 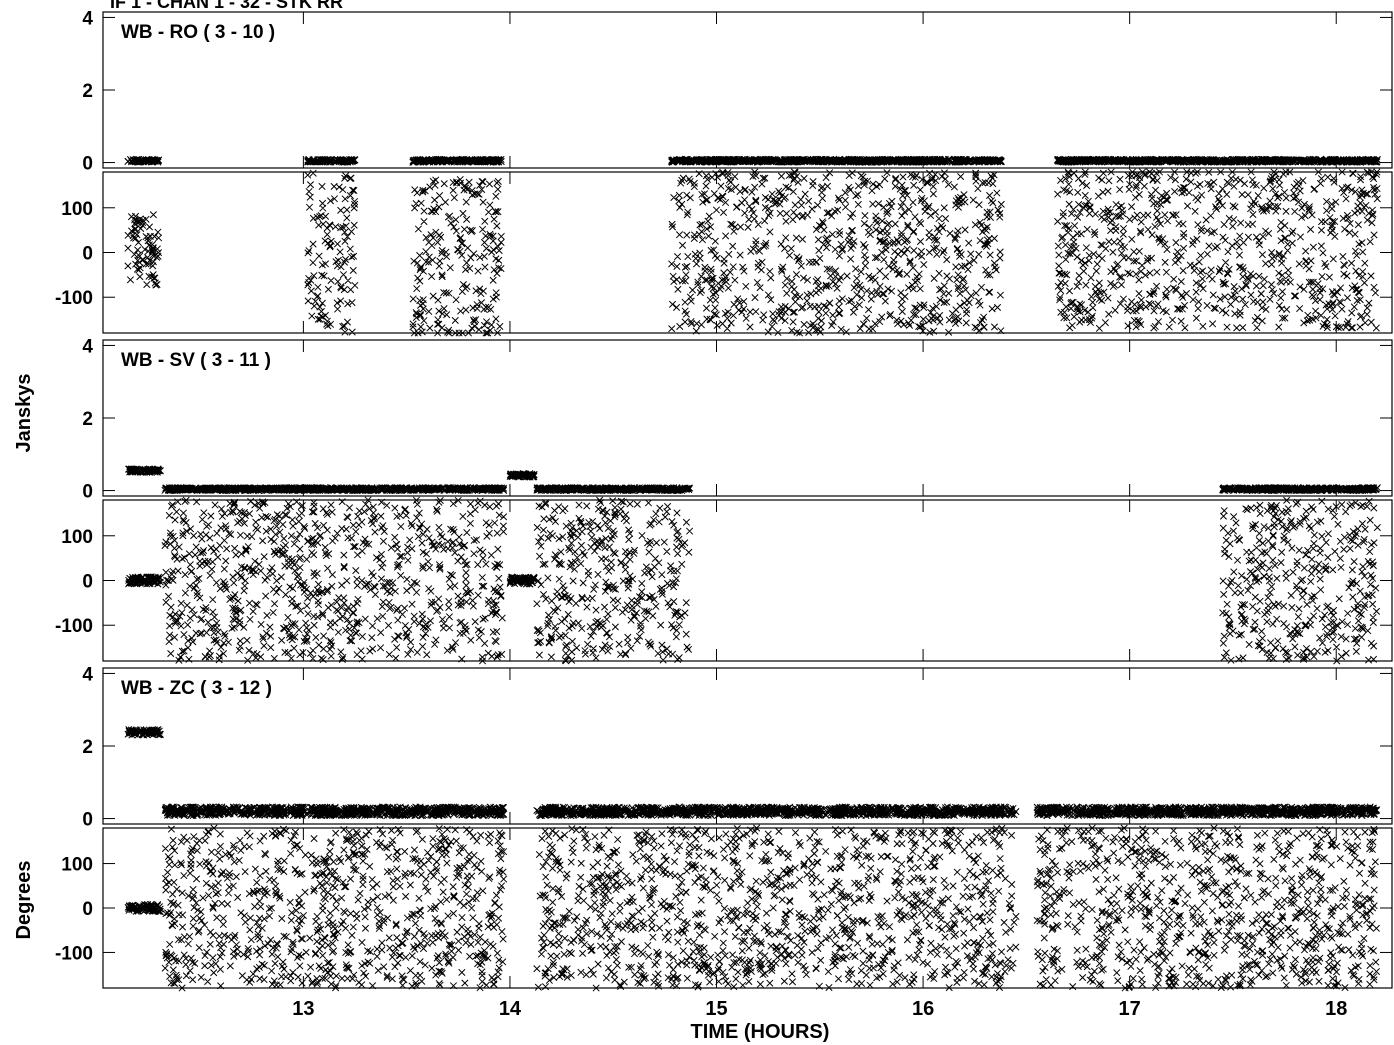 I want to click on plot-title: IF 1 - CHAN 1 - 32 - STK RR, so click(x=226, y=6).